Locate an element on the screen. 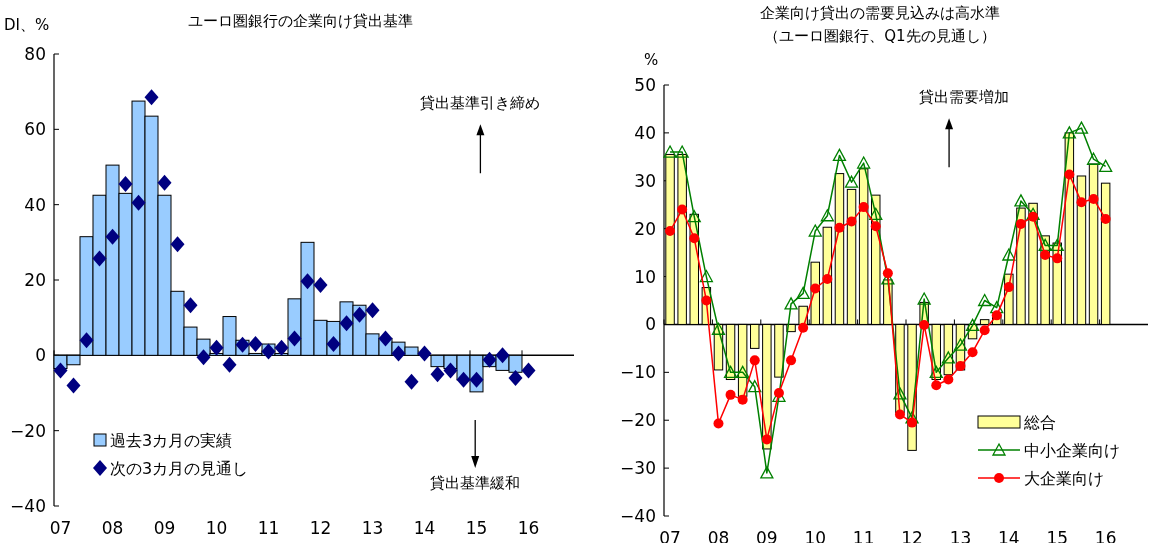  chart-title: 企業向け貸出の需要見込みは高水準 is located at coordinates (880, 13).